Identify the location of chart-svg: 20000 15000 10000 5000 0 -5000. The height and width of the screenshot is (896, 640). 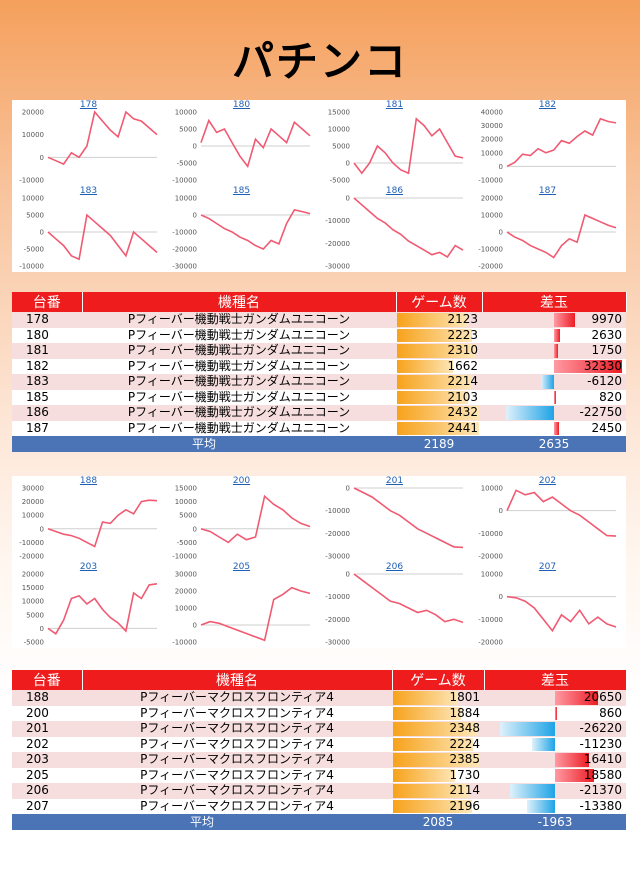
(90, 609).